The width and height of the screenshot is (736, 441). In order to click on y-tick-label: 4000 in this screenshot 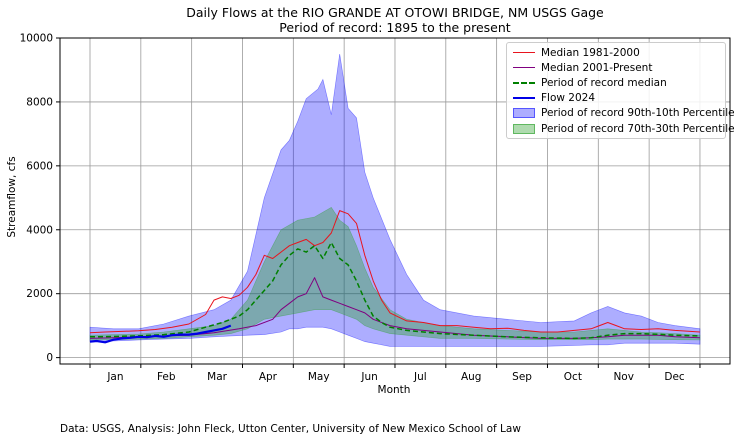, I will do `click(39, 230)`.